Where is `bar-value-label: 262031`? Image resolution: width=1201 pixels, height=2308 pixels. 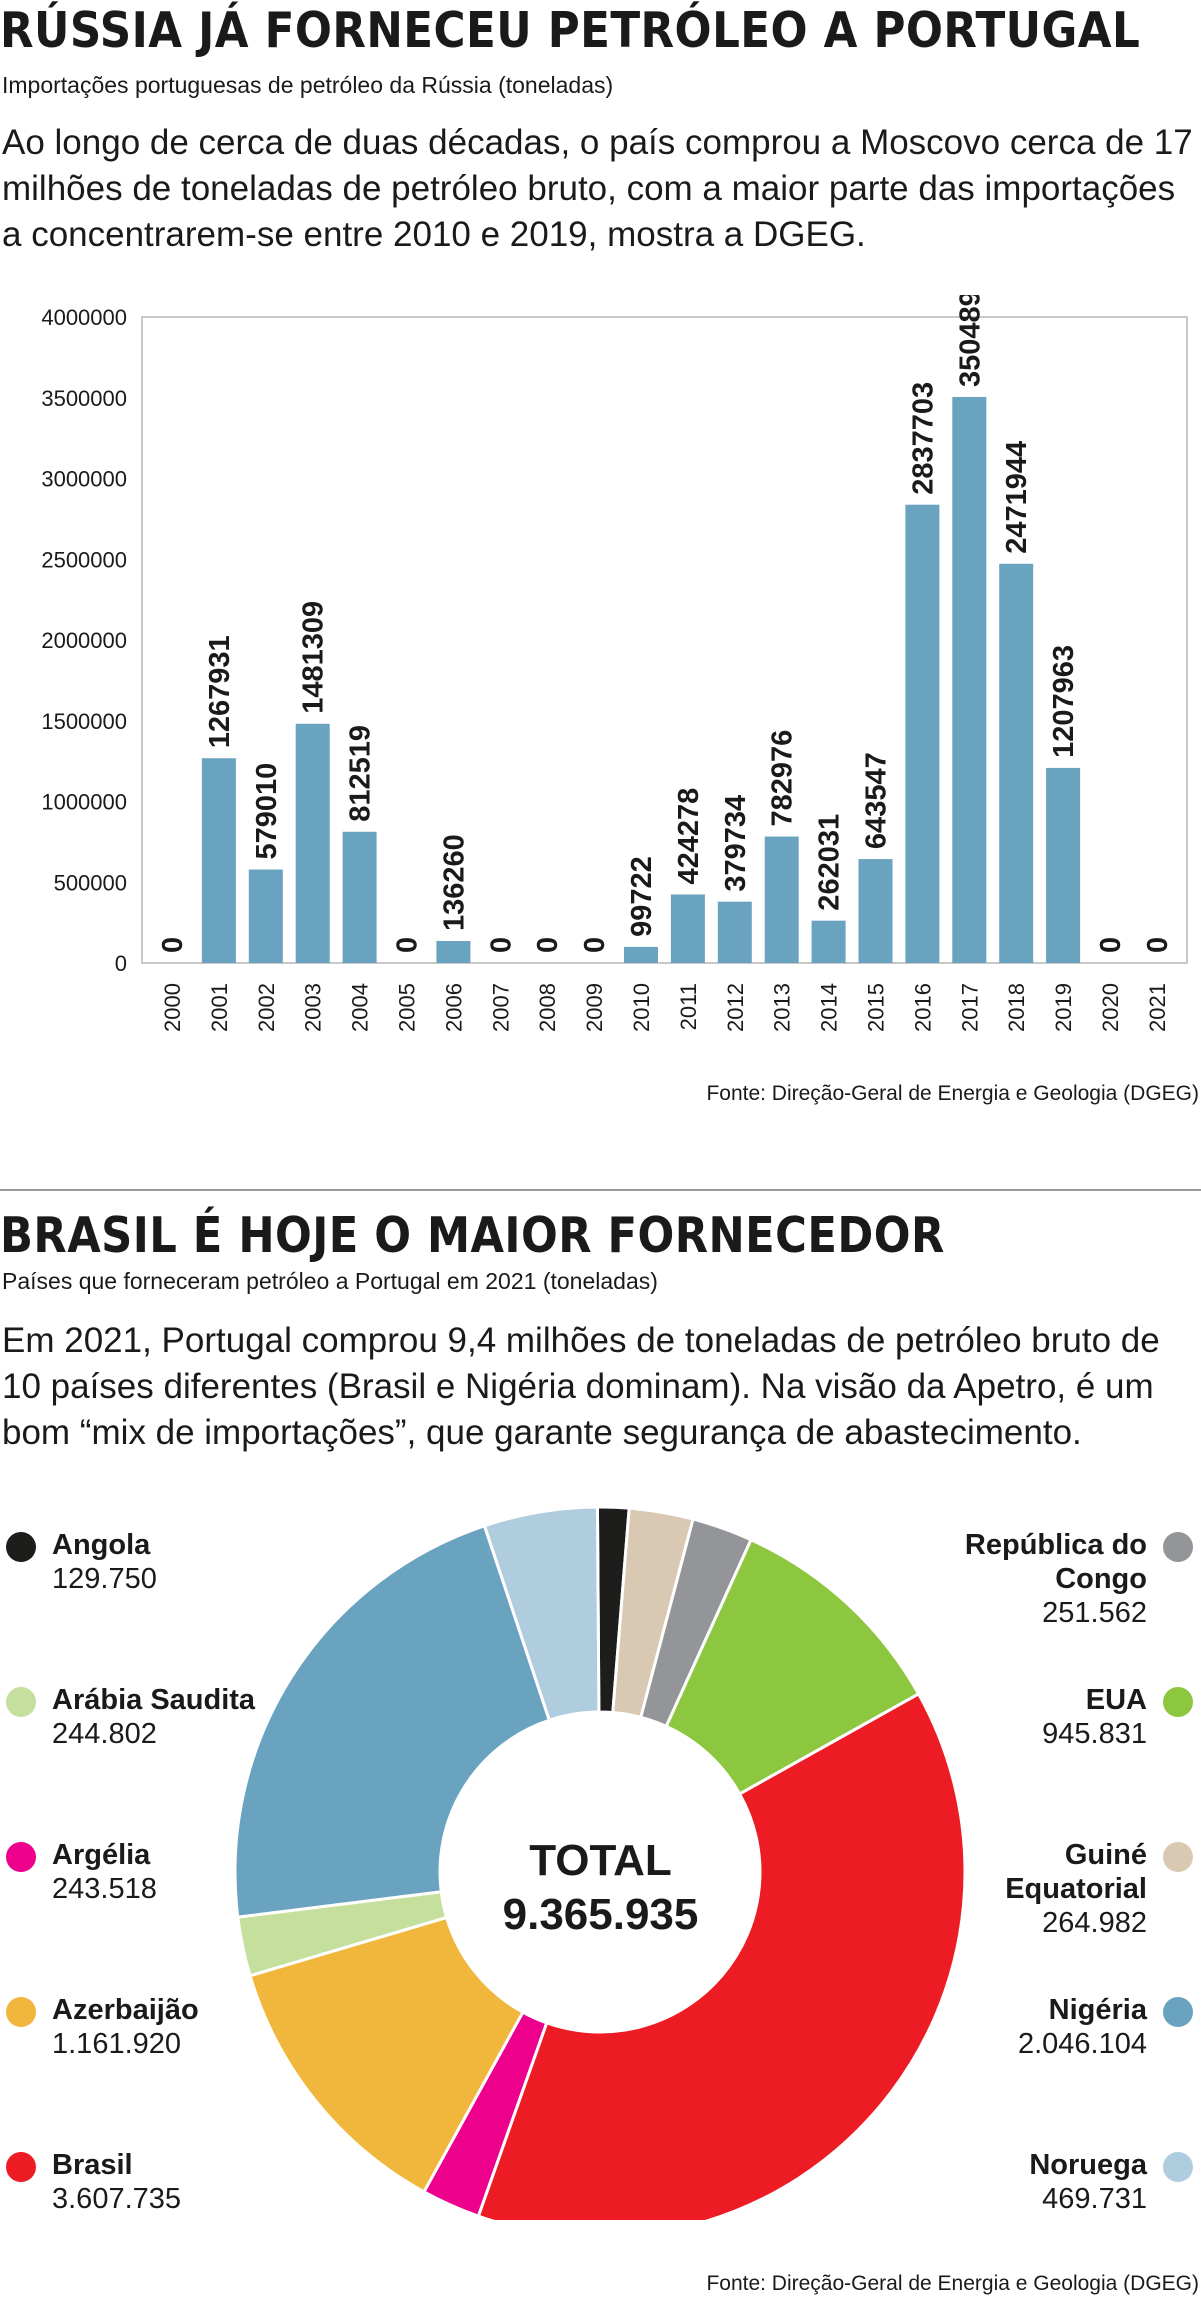 bar-value-label: 262031 is located at coordinates (830, 862).